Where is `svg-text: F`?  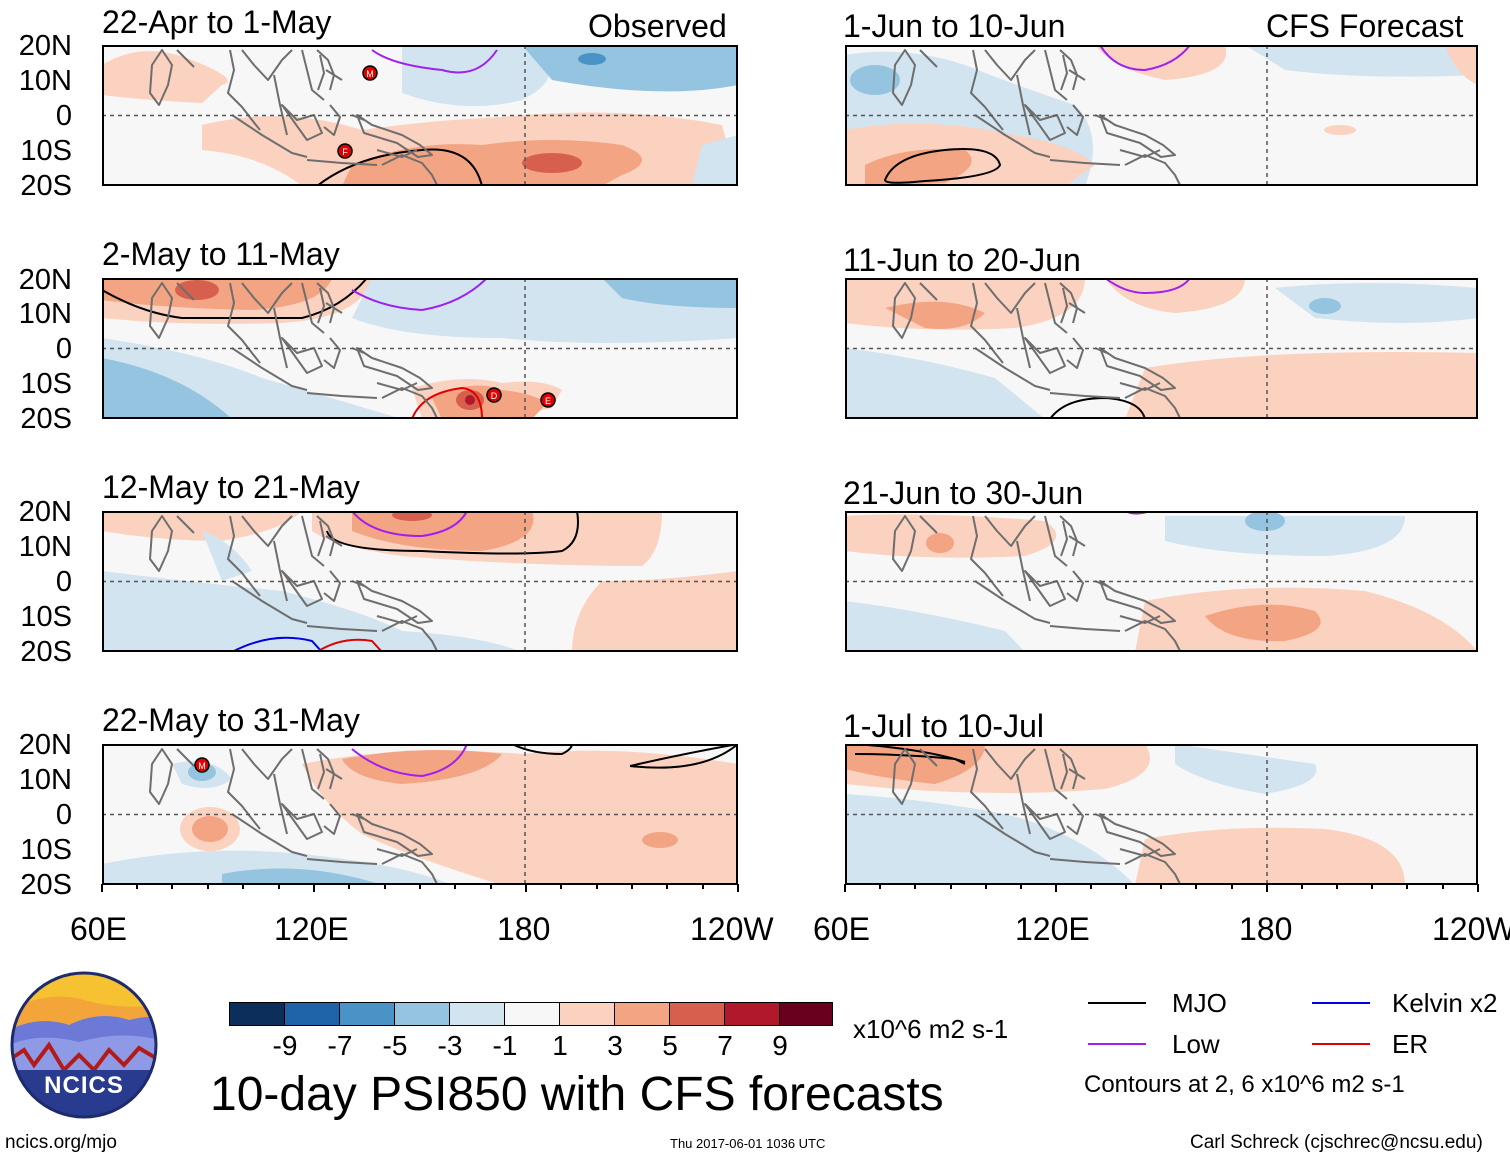
svg-text: F is located at coordinates (345, 152).